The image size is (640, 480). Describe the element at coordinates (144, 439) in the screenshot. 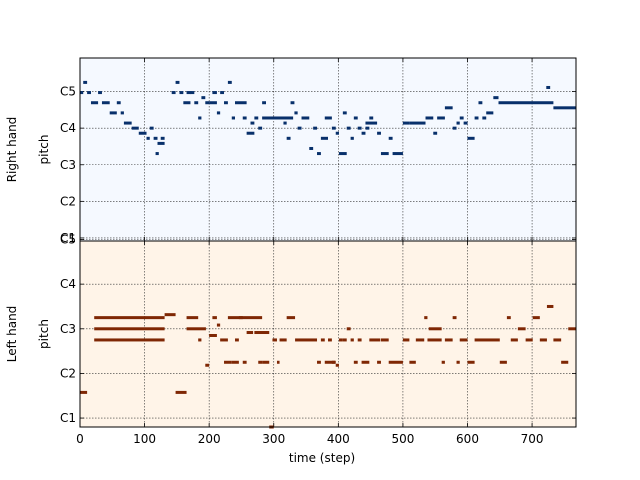

I see `x-tick-label: 100` at that location.